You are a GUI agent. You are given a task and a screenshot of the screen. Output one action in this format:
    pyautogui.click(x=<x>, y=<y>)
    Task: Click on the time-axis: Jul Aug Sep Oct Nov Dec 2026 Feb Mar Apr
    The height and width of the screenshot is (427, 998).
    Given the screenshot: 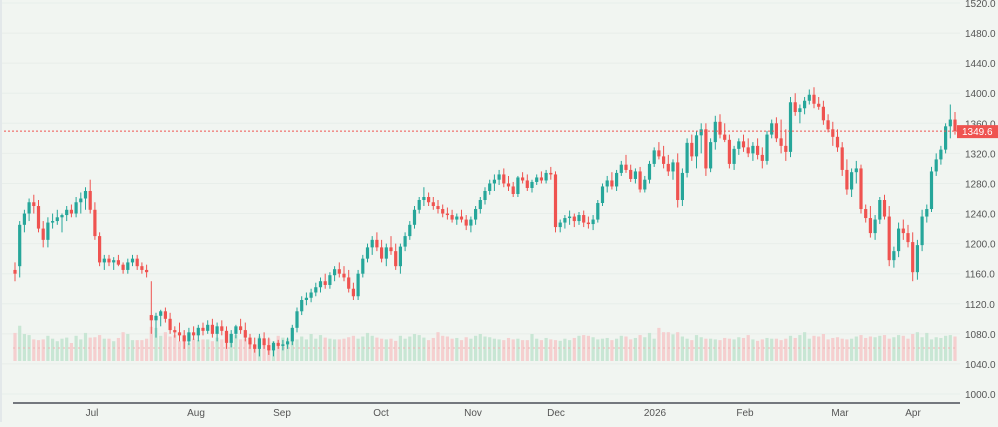 What is the action you would take?
    pyautogui.click(x=504, y=413)
    